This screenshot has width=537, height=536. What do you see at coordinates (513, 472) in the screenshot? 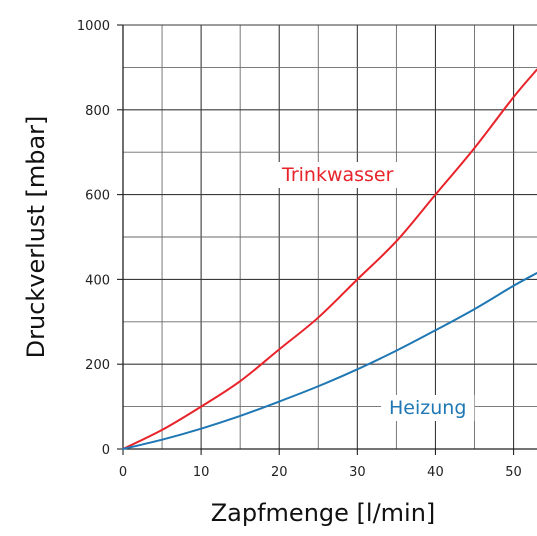
I see `x-tick-label: 50` at bounding box center [513, 472].